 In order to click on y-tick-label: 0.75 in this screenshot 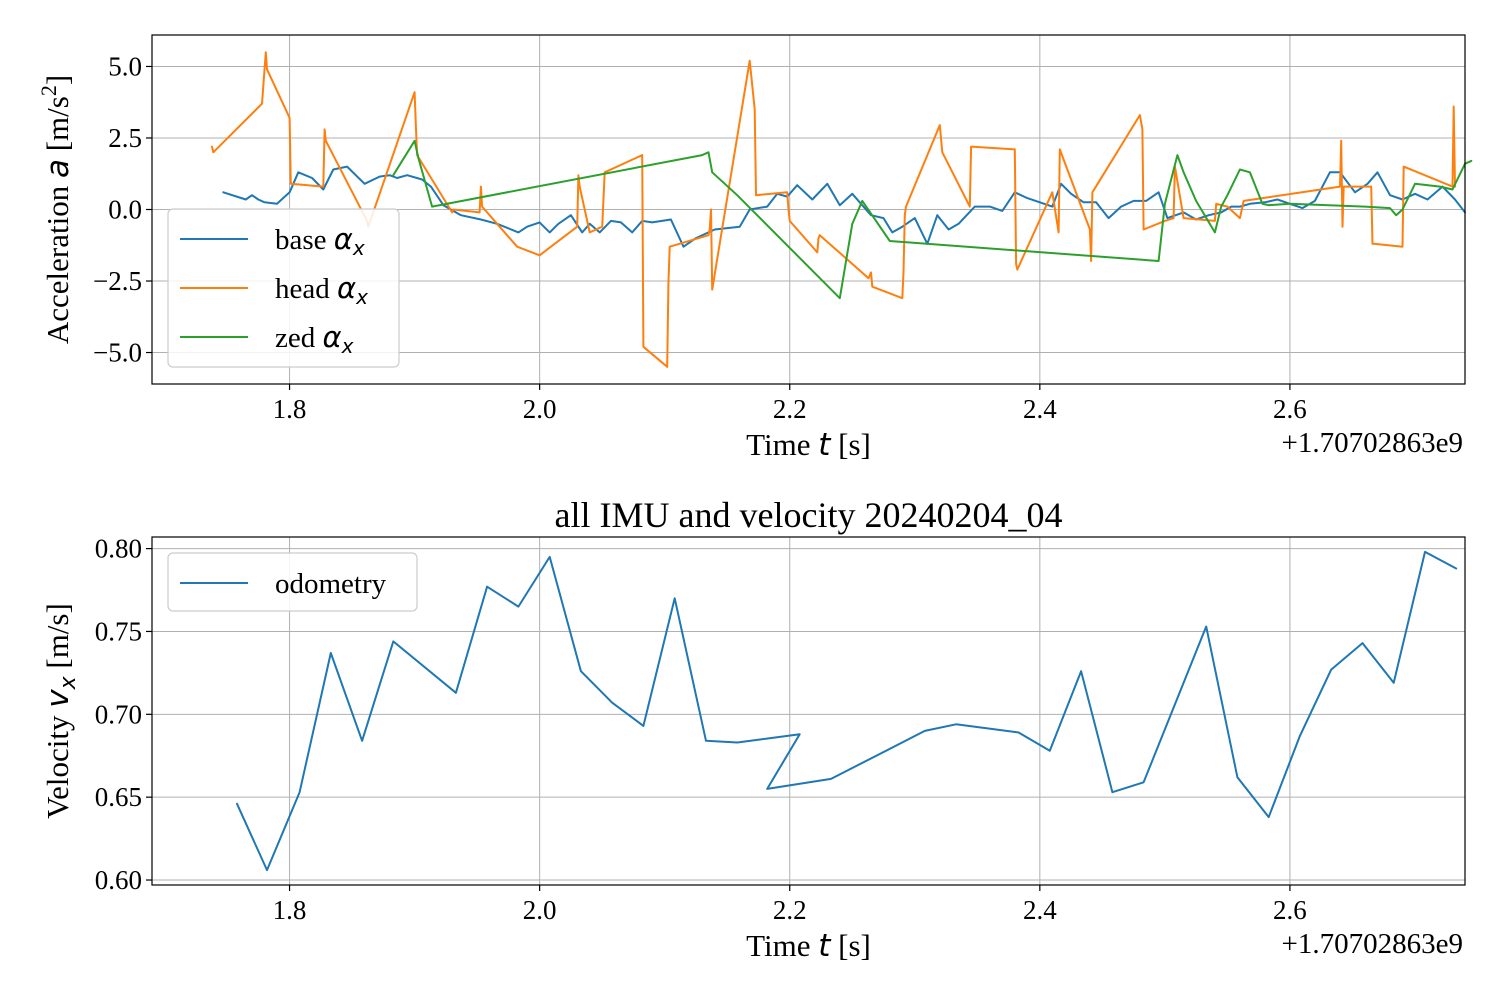, I will do `click(118, 631)`.